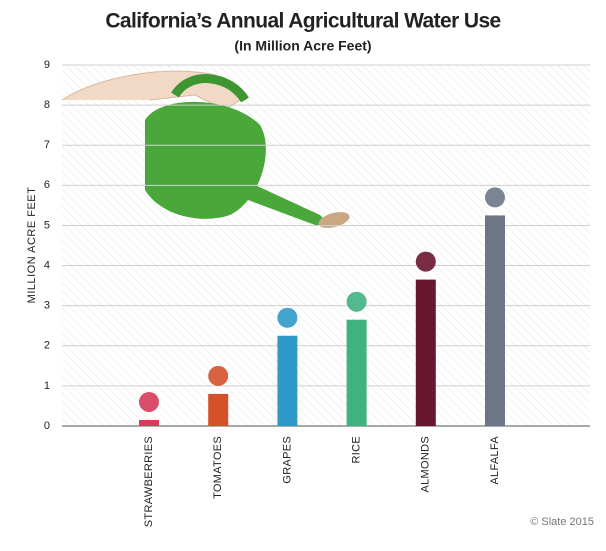 This screenshot has height=551, width=606. What do you see at coordinates (47, 185) in the screenshot?
I see `y-tick-label: 6` at bounding box center [47, 185].